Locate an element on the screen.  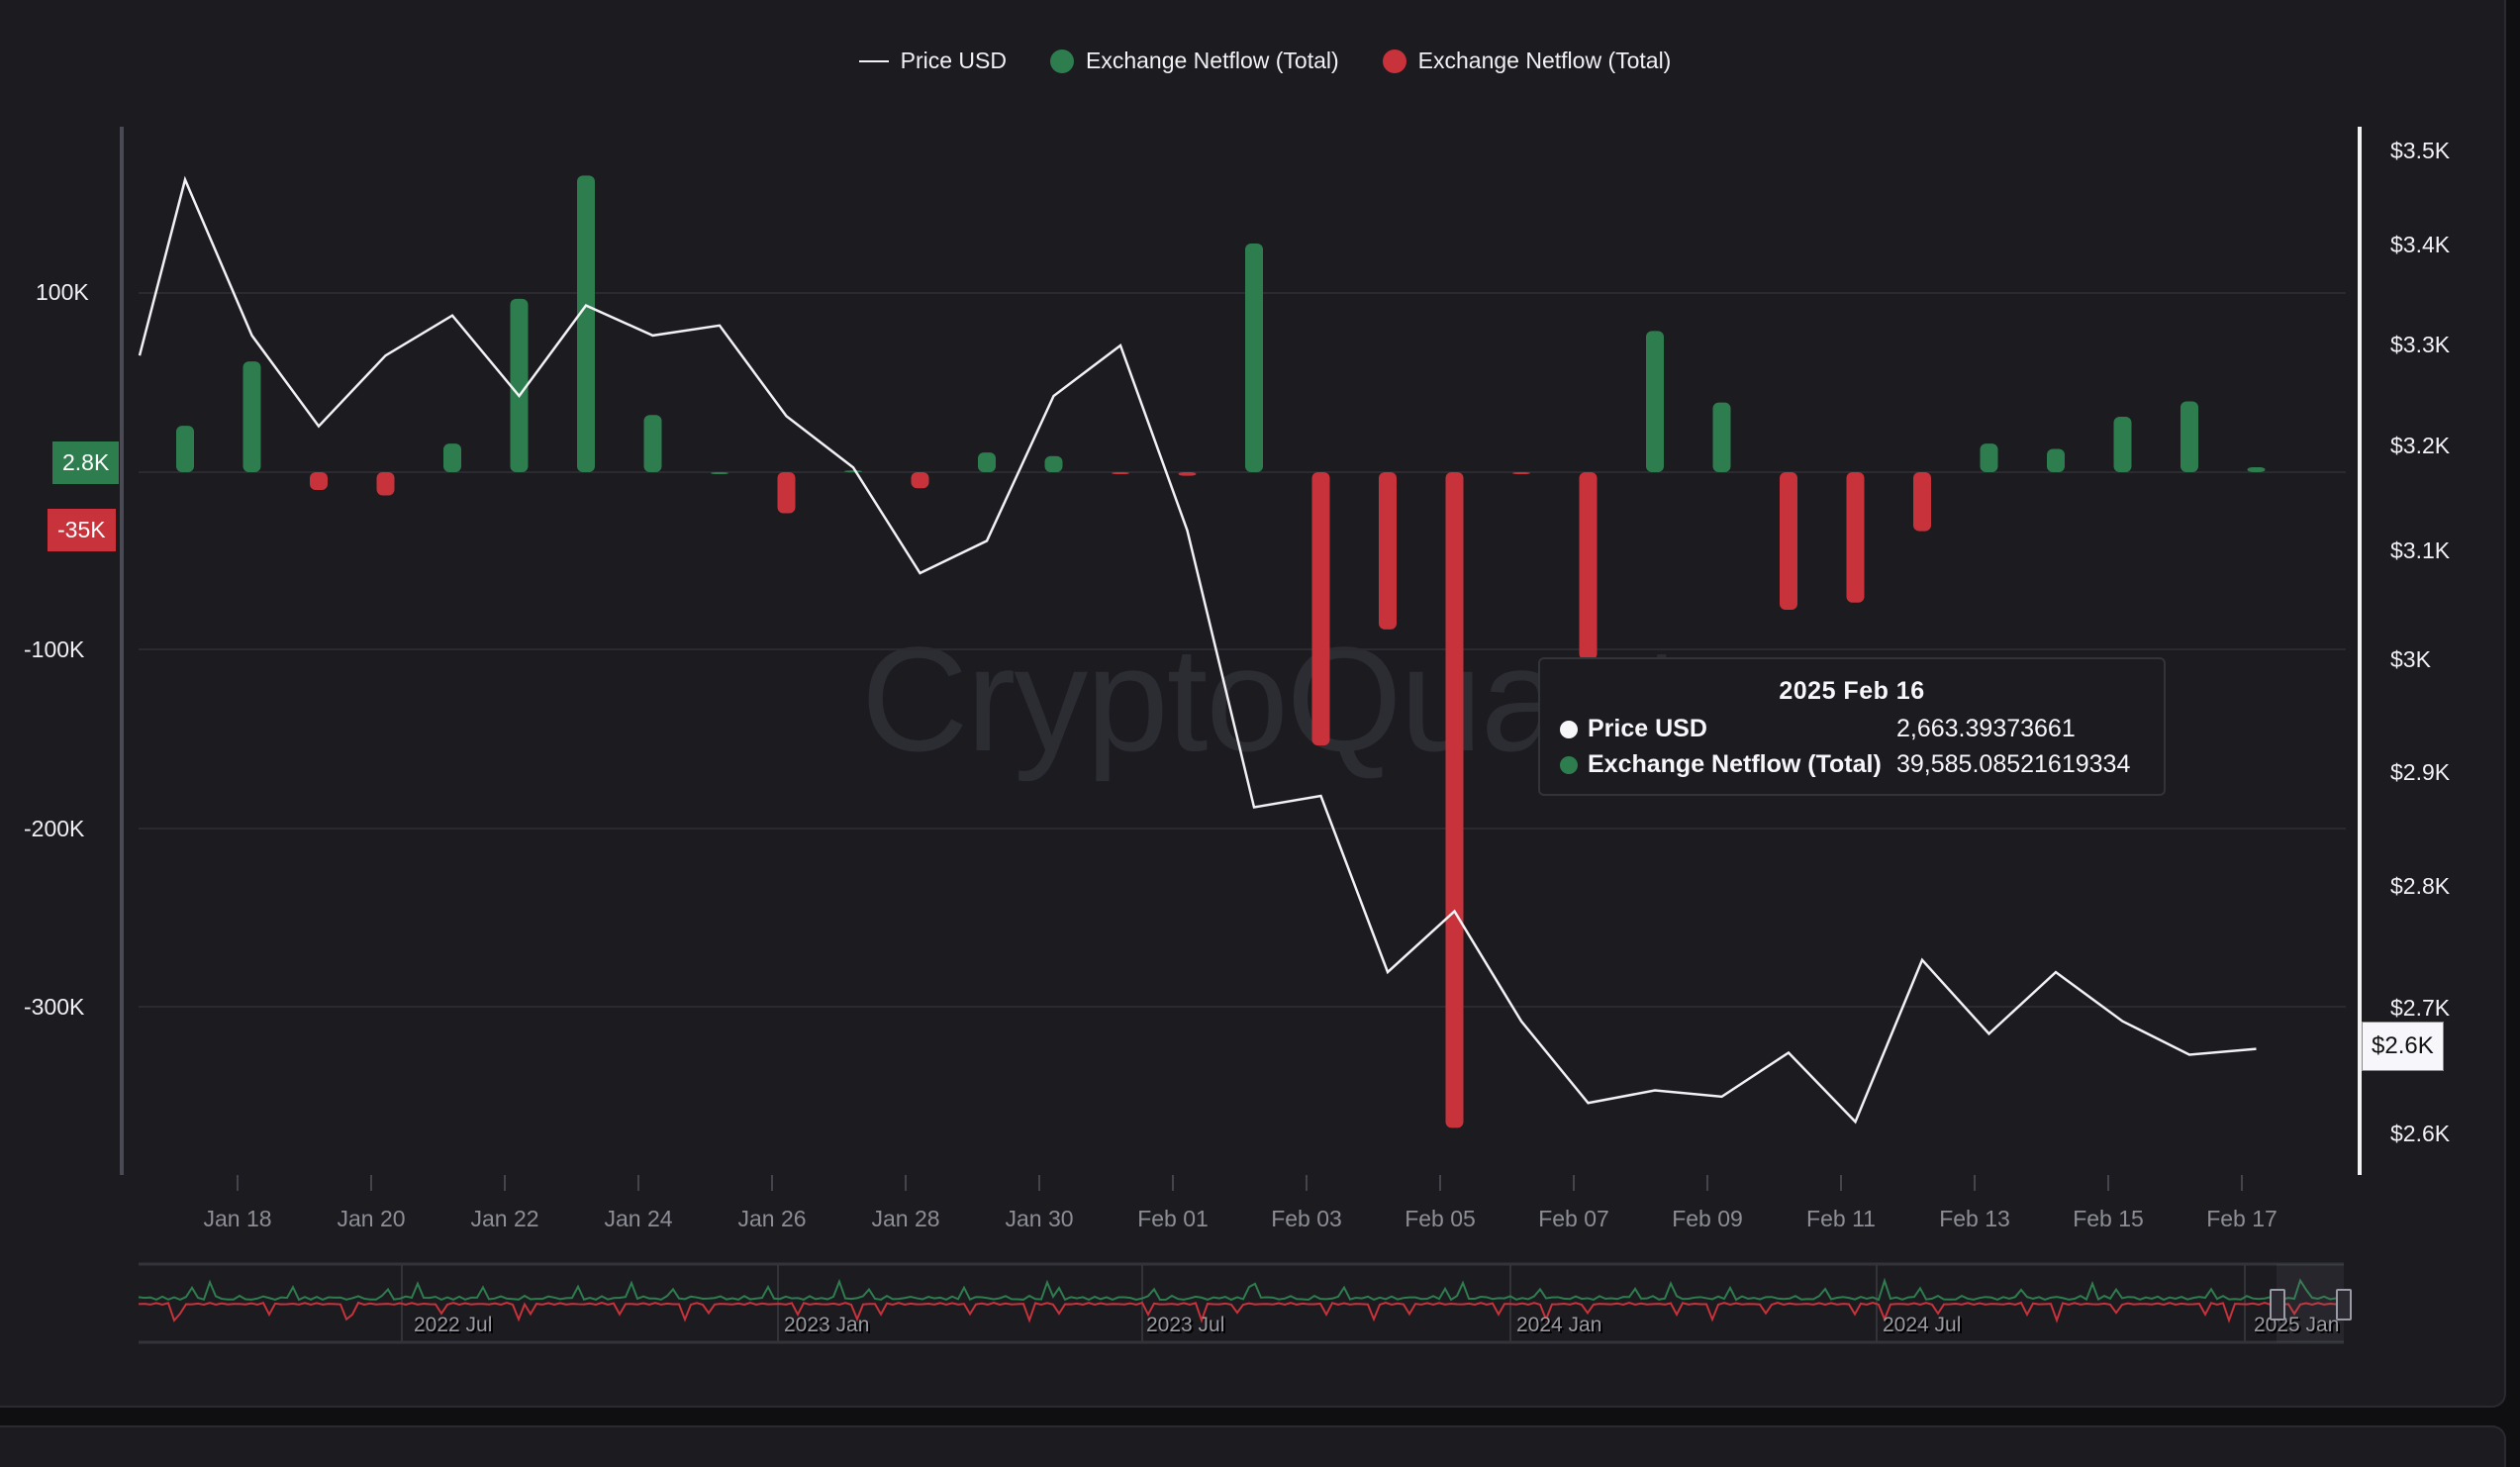
navigator-right-handle is located at coordinates (2344, 1304).